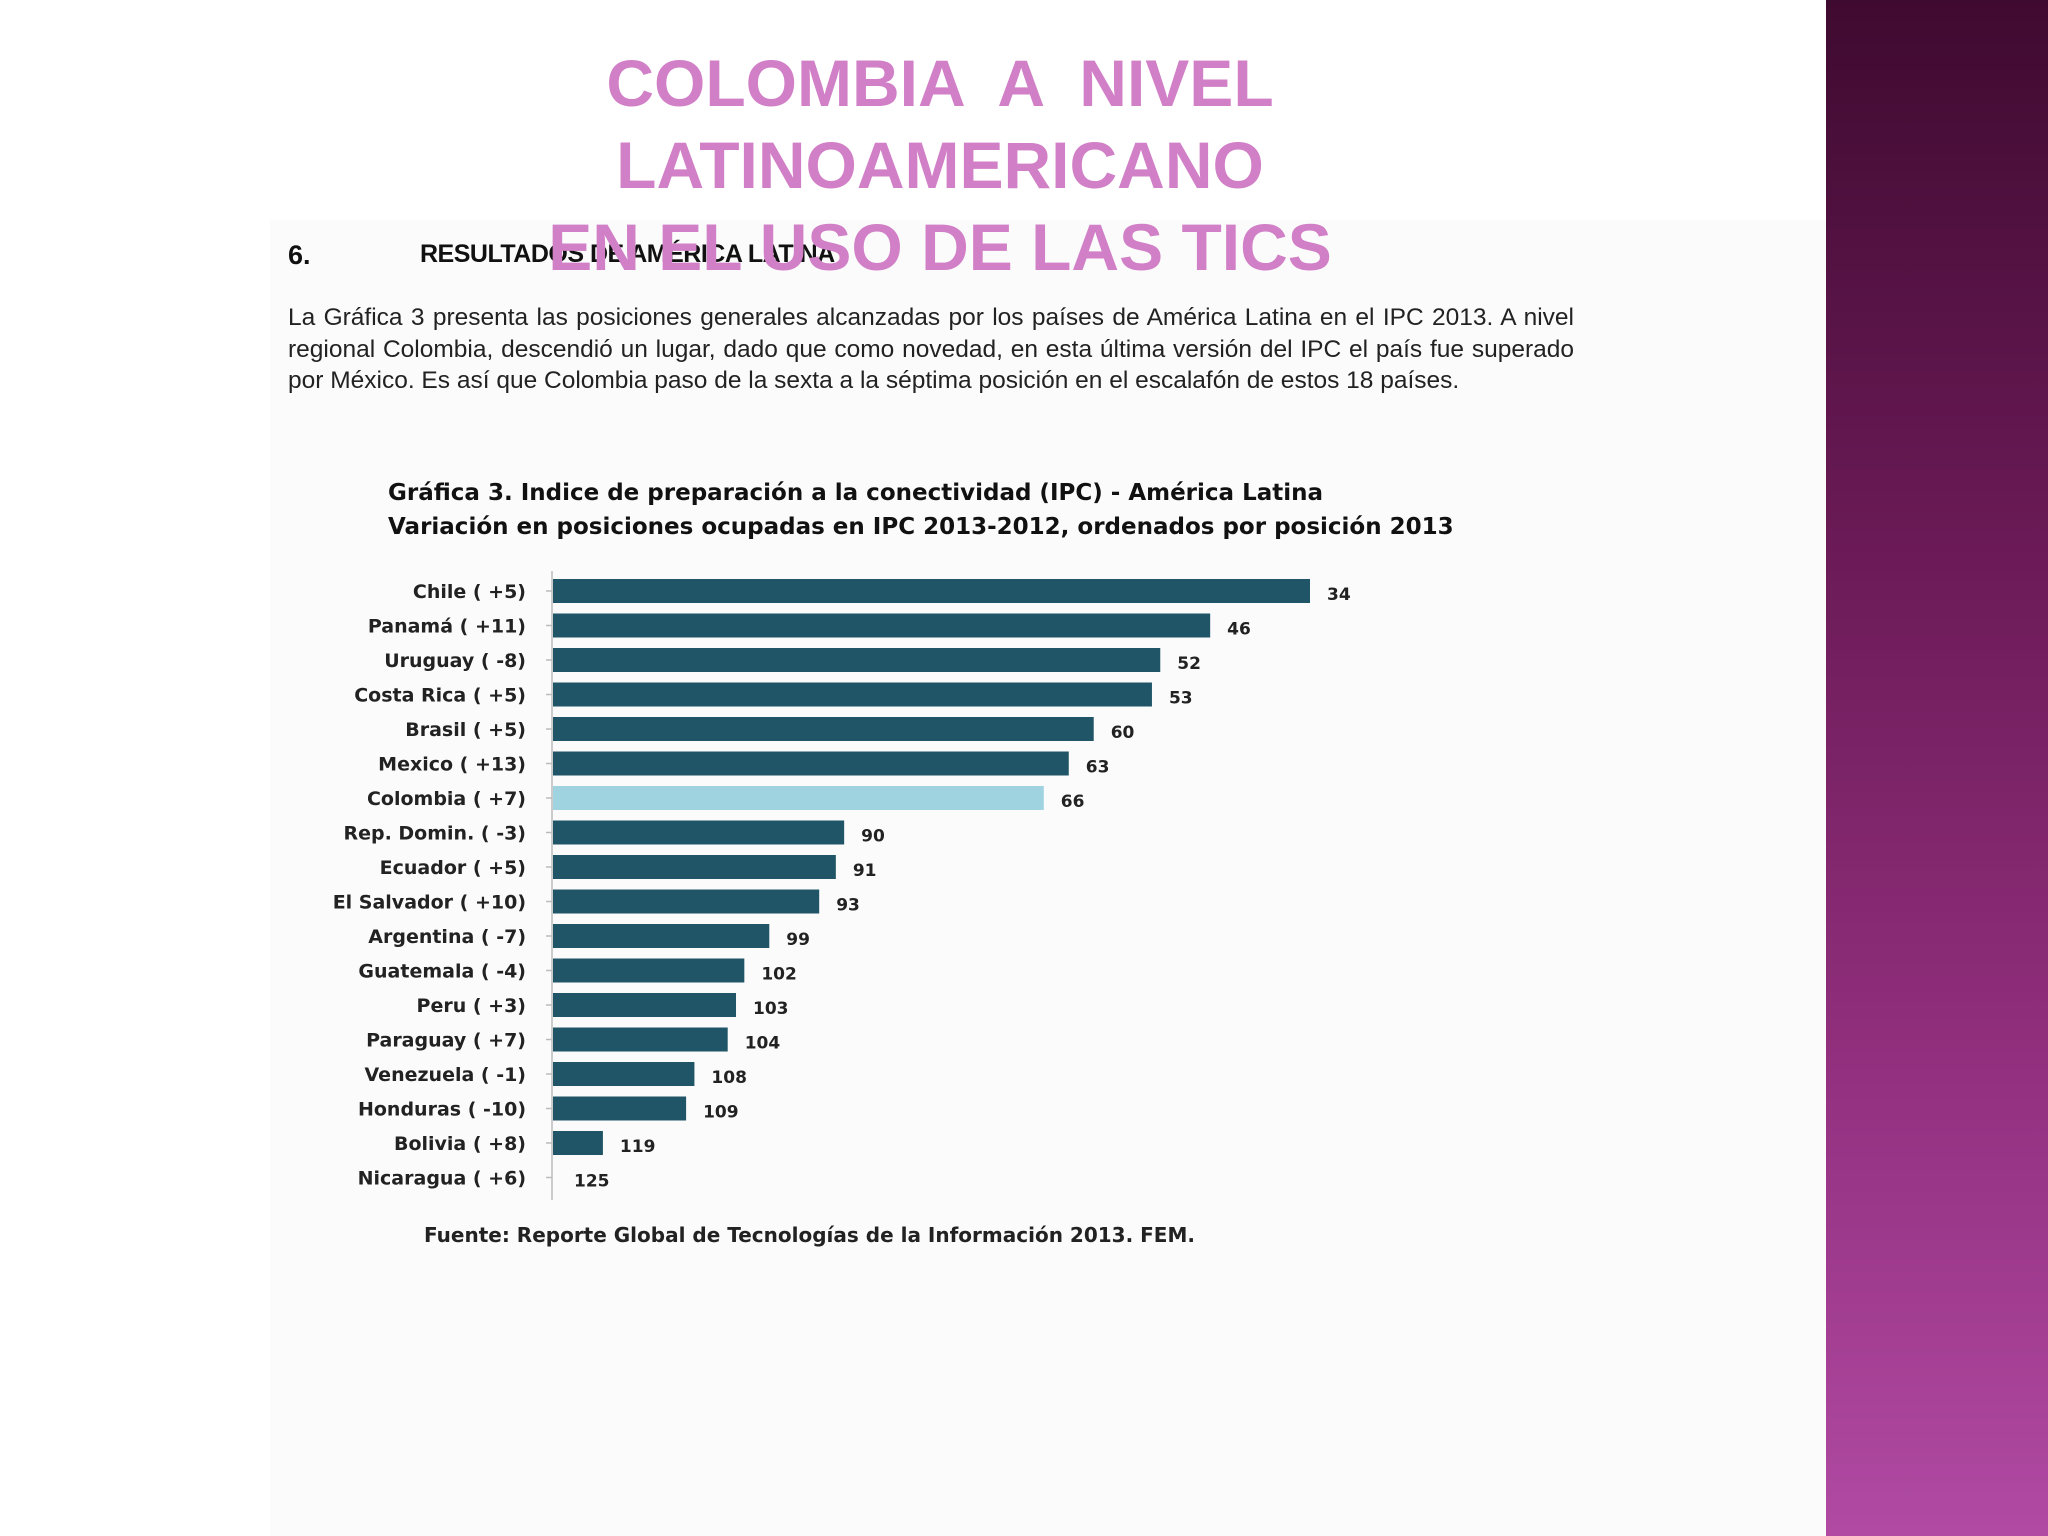 The image size is (2048, 1536). I want to click on category-label: Paraguay ( +7), so click(446, 1041).